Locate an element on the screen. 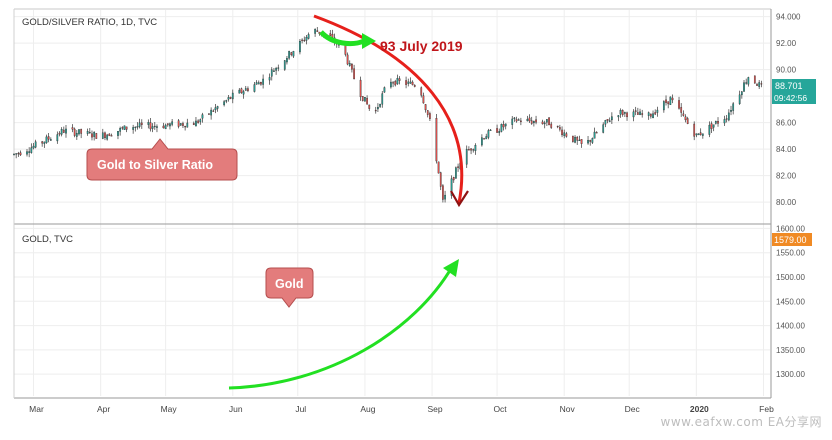 The width and height of the screenshot is (832, 440). x-tick-label: May is located at coordinates (169, 409).